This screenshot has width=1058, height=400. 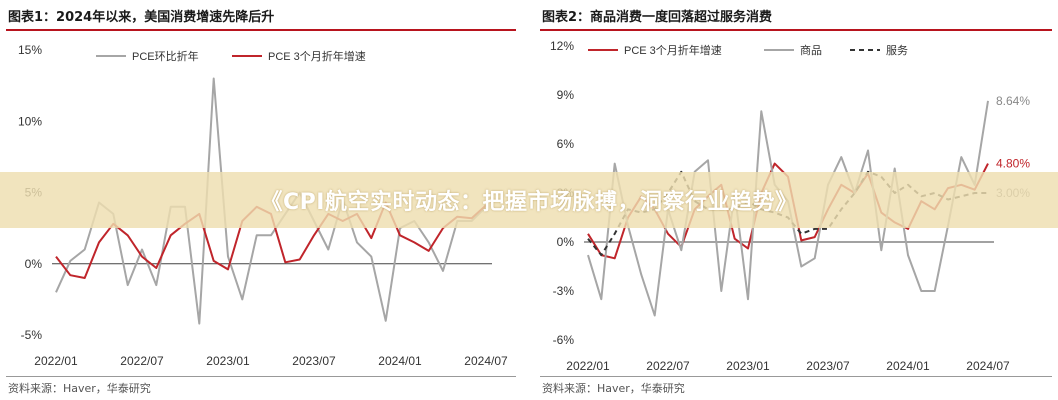 What do you see at coordinates (566, 242) in the screenshot?
I see `chart2-ytick-label: 0%` at bounding box center [566, 242].